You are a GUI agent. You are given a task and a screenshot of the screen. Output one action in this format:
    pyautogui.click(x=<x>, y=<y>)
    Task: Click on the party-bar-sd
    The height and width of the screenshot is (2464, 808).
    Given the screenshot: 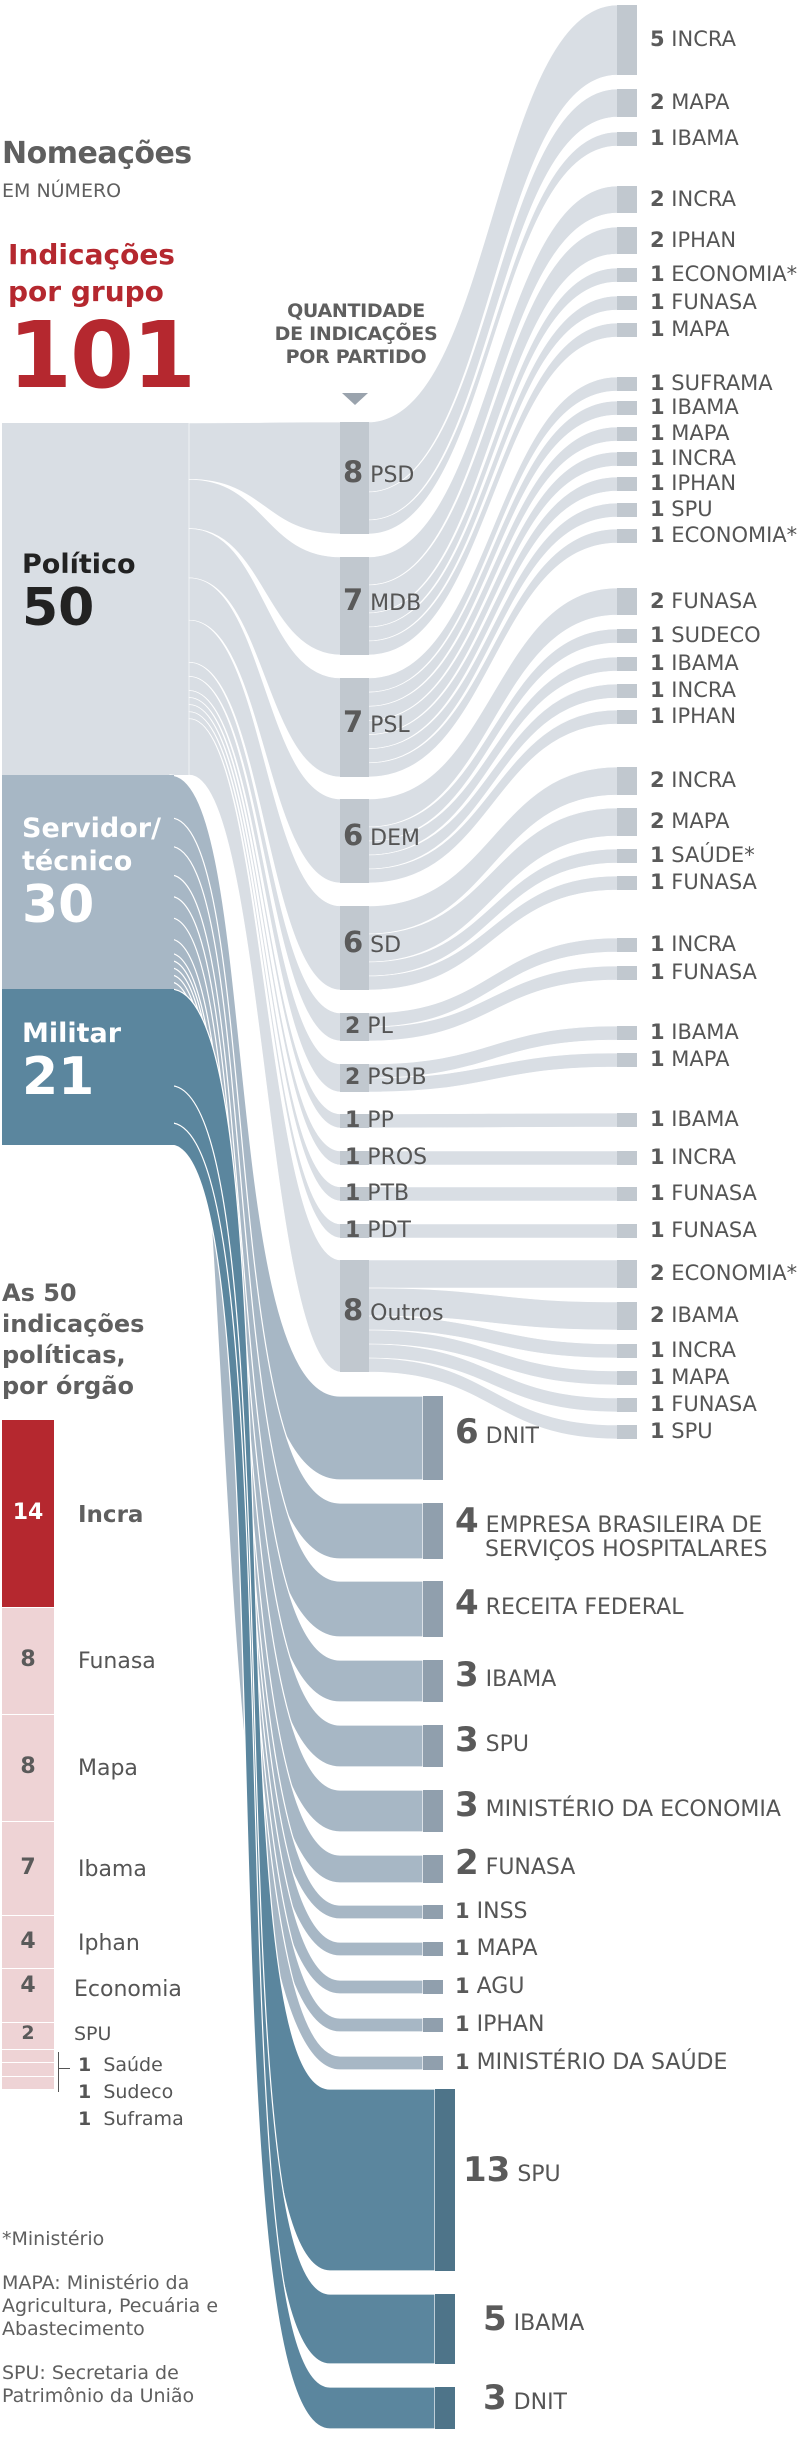 What is the action you would take?
    pyautogui.click(x=354, y=948)
    